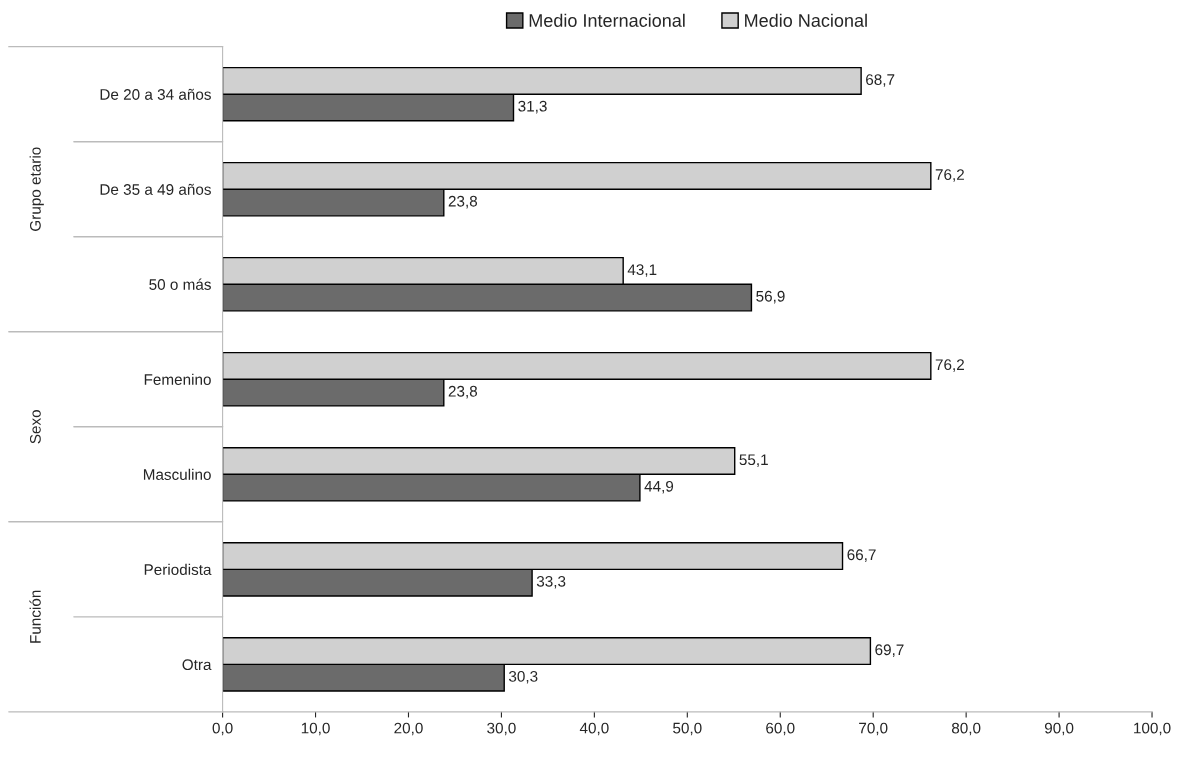  I want to click on x-tick-label: 30,0, so click(501, 729).